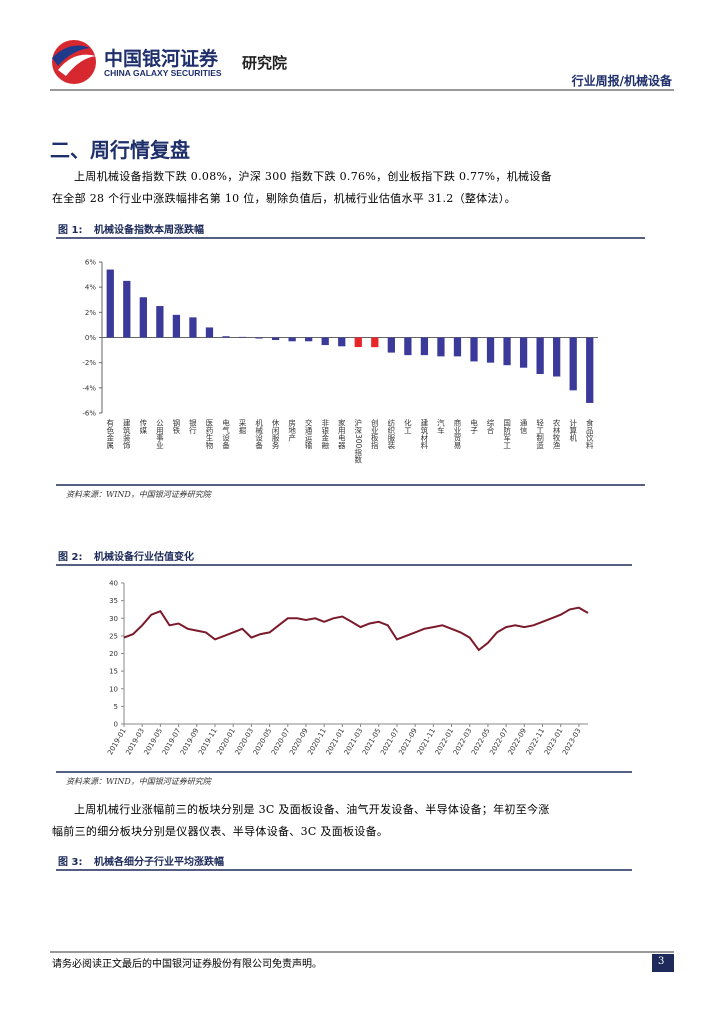 This screenshot has width=724, height=1024. I want to click on x-tick-label: 轻工制造, so click(539, 434).